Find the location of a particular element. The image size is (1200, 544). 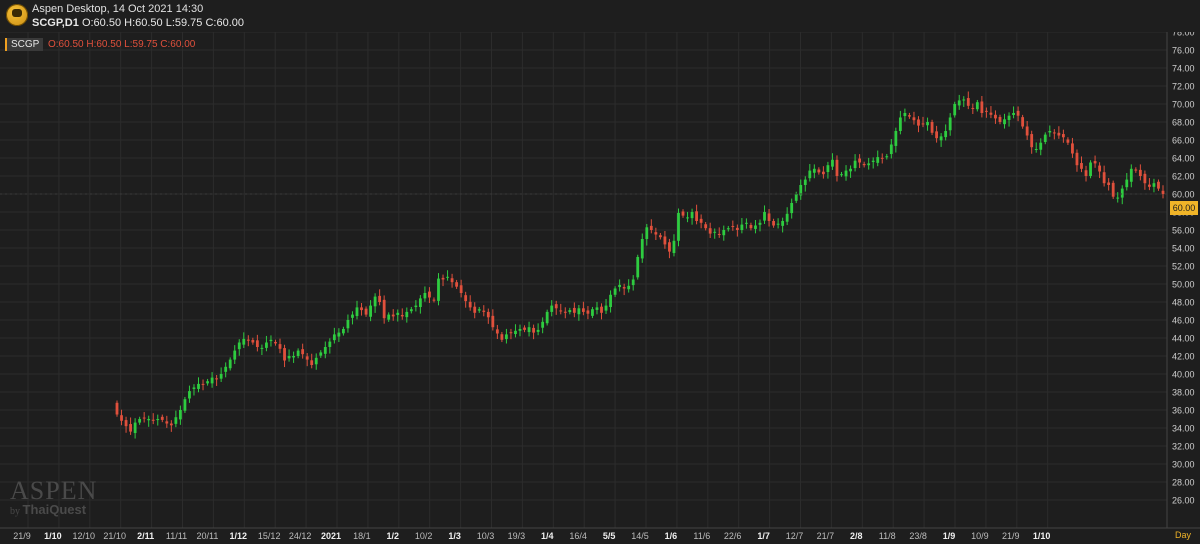

period-label: Day is located at coordinates (1183, 535).